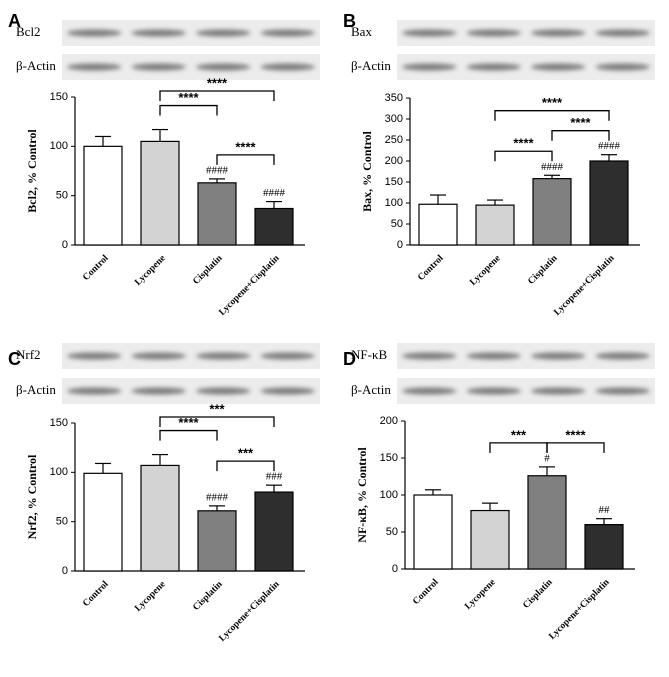 This screenshot has height=677, width=669. Describe the element at coordinates (394, 119) in the screenshot. I see `y-tick-label: 300` at that location.